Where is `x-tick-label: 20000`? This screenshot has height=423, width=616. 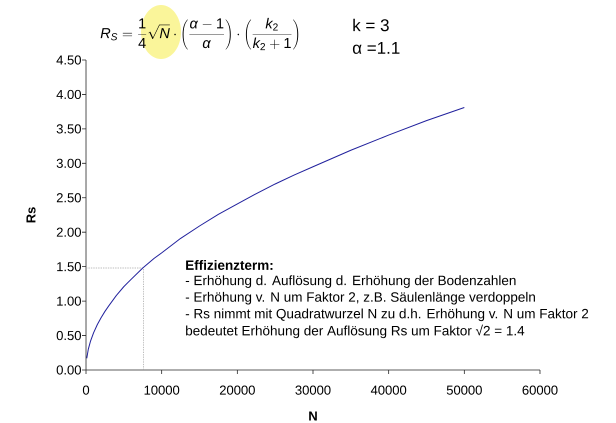 x-tick-label: 20000 is located at coordinates (237, 390).